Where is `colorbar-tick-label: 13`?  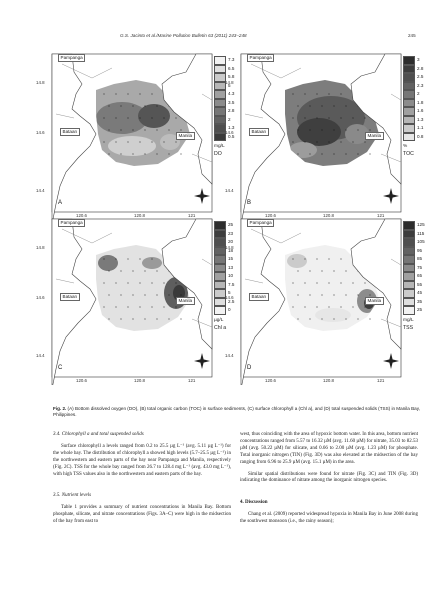
colorbar-tick-label: 13 is located at coordinates (231, 267).